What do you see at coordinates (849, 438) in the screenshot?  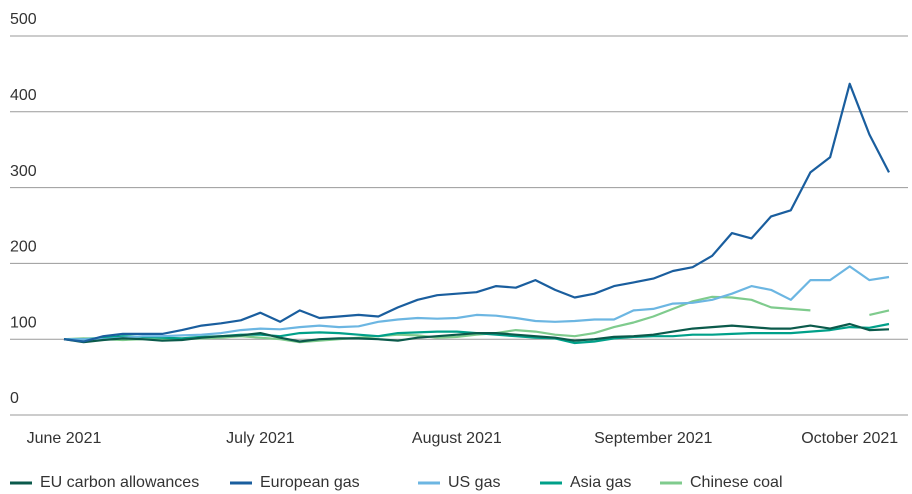 I see `x-tick-label: October 2021` at bounding box center [849, 438].